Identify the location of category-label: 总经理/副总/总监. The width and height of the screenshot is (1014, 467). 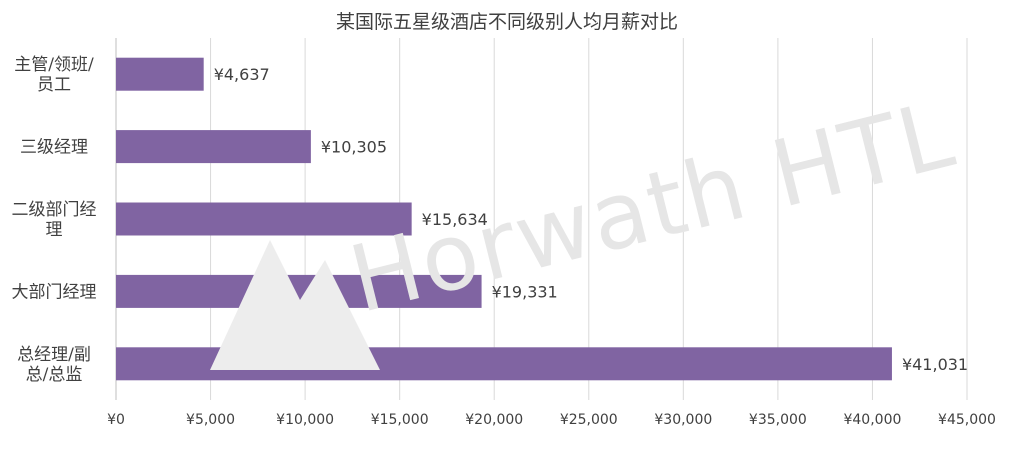
(54, 365).